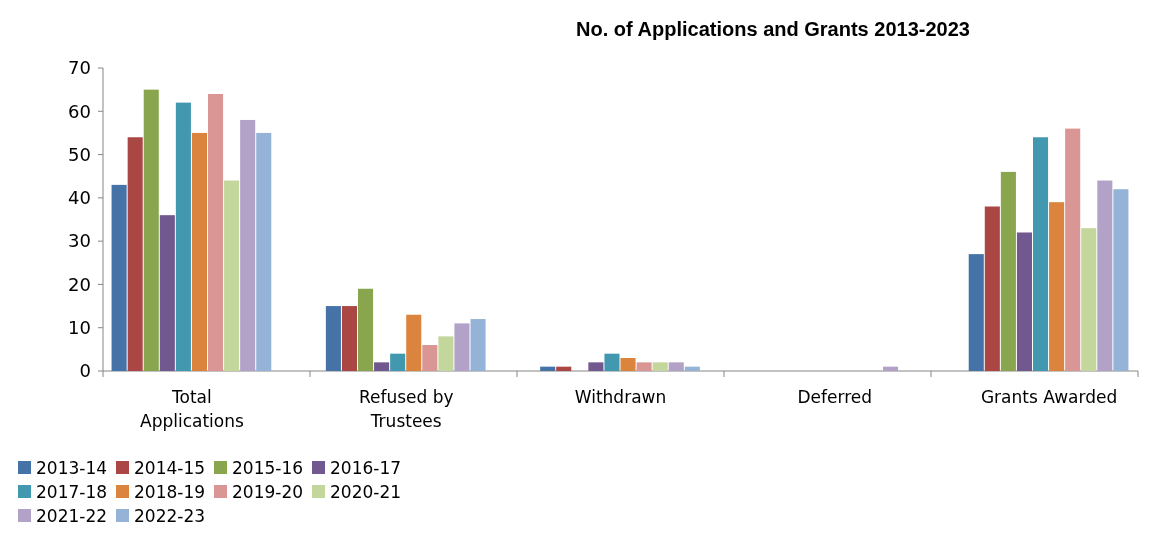  Describe the element at coordinates (773, 29) in the screenshot. I see `chart-title: No. of Applications and Grants 2013-2023` at that location.